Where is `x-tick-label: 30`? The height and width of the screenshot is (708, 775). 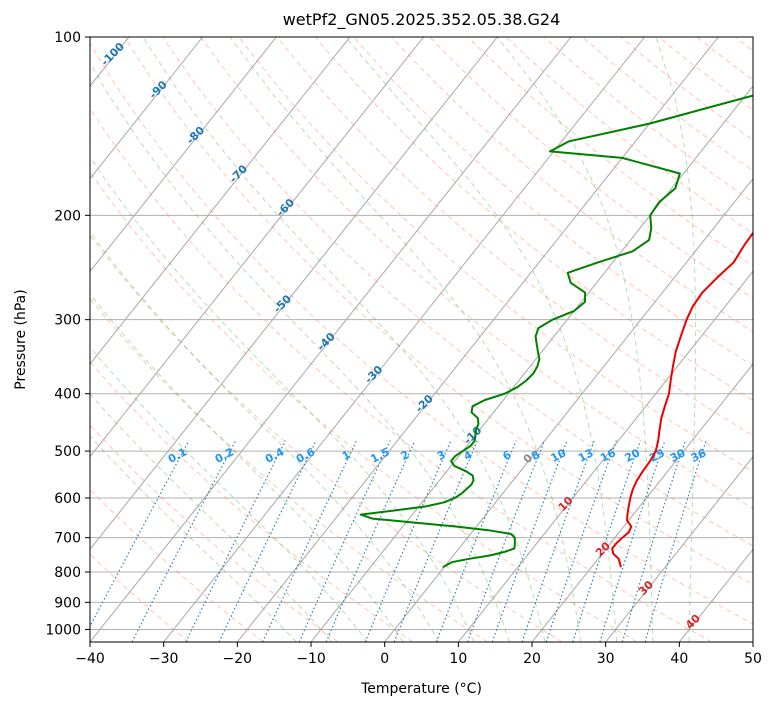
x-tick-label: 30 is located at coordinates (606, 659).